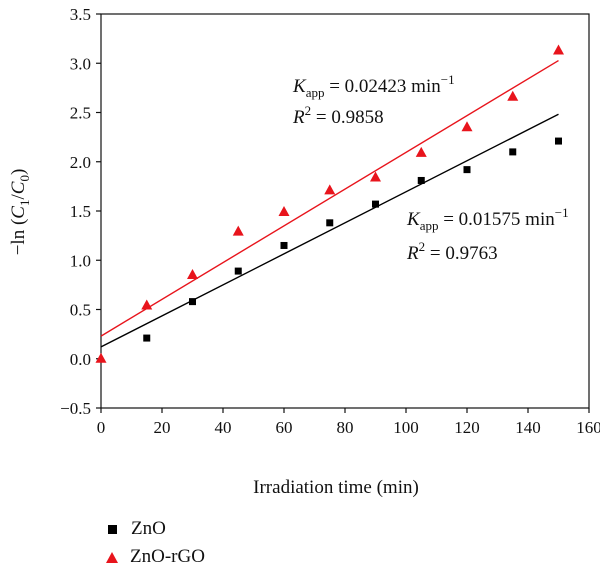 This screenshot has width=600, height=575. Describe the element at coordinates (487, 234) in the screenshot. I see `annotation-zno: Kapp = 0.01575 min−1 R2 = 0.9763` at that location.